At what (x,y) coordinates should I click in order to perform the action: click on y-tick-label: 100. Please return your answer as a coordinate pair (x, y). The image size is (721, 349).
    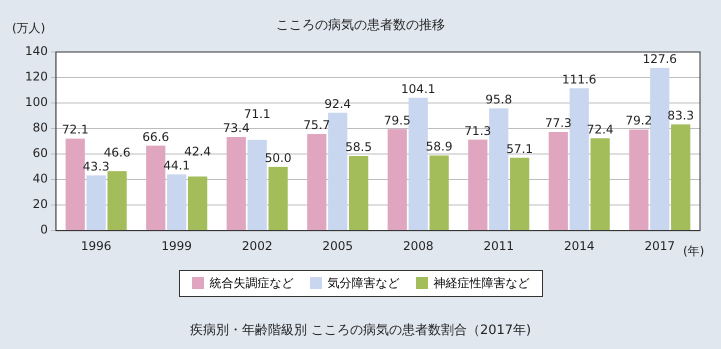
    Looking at the image, I should click on (36, 102).